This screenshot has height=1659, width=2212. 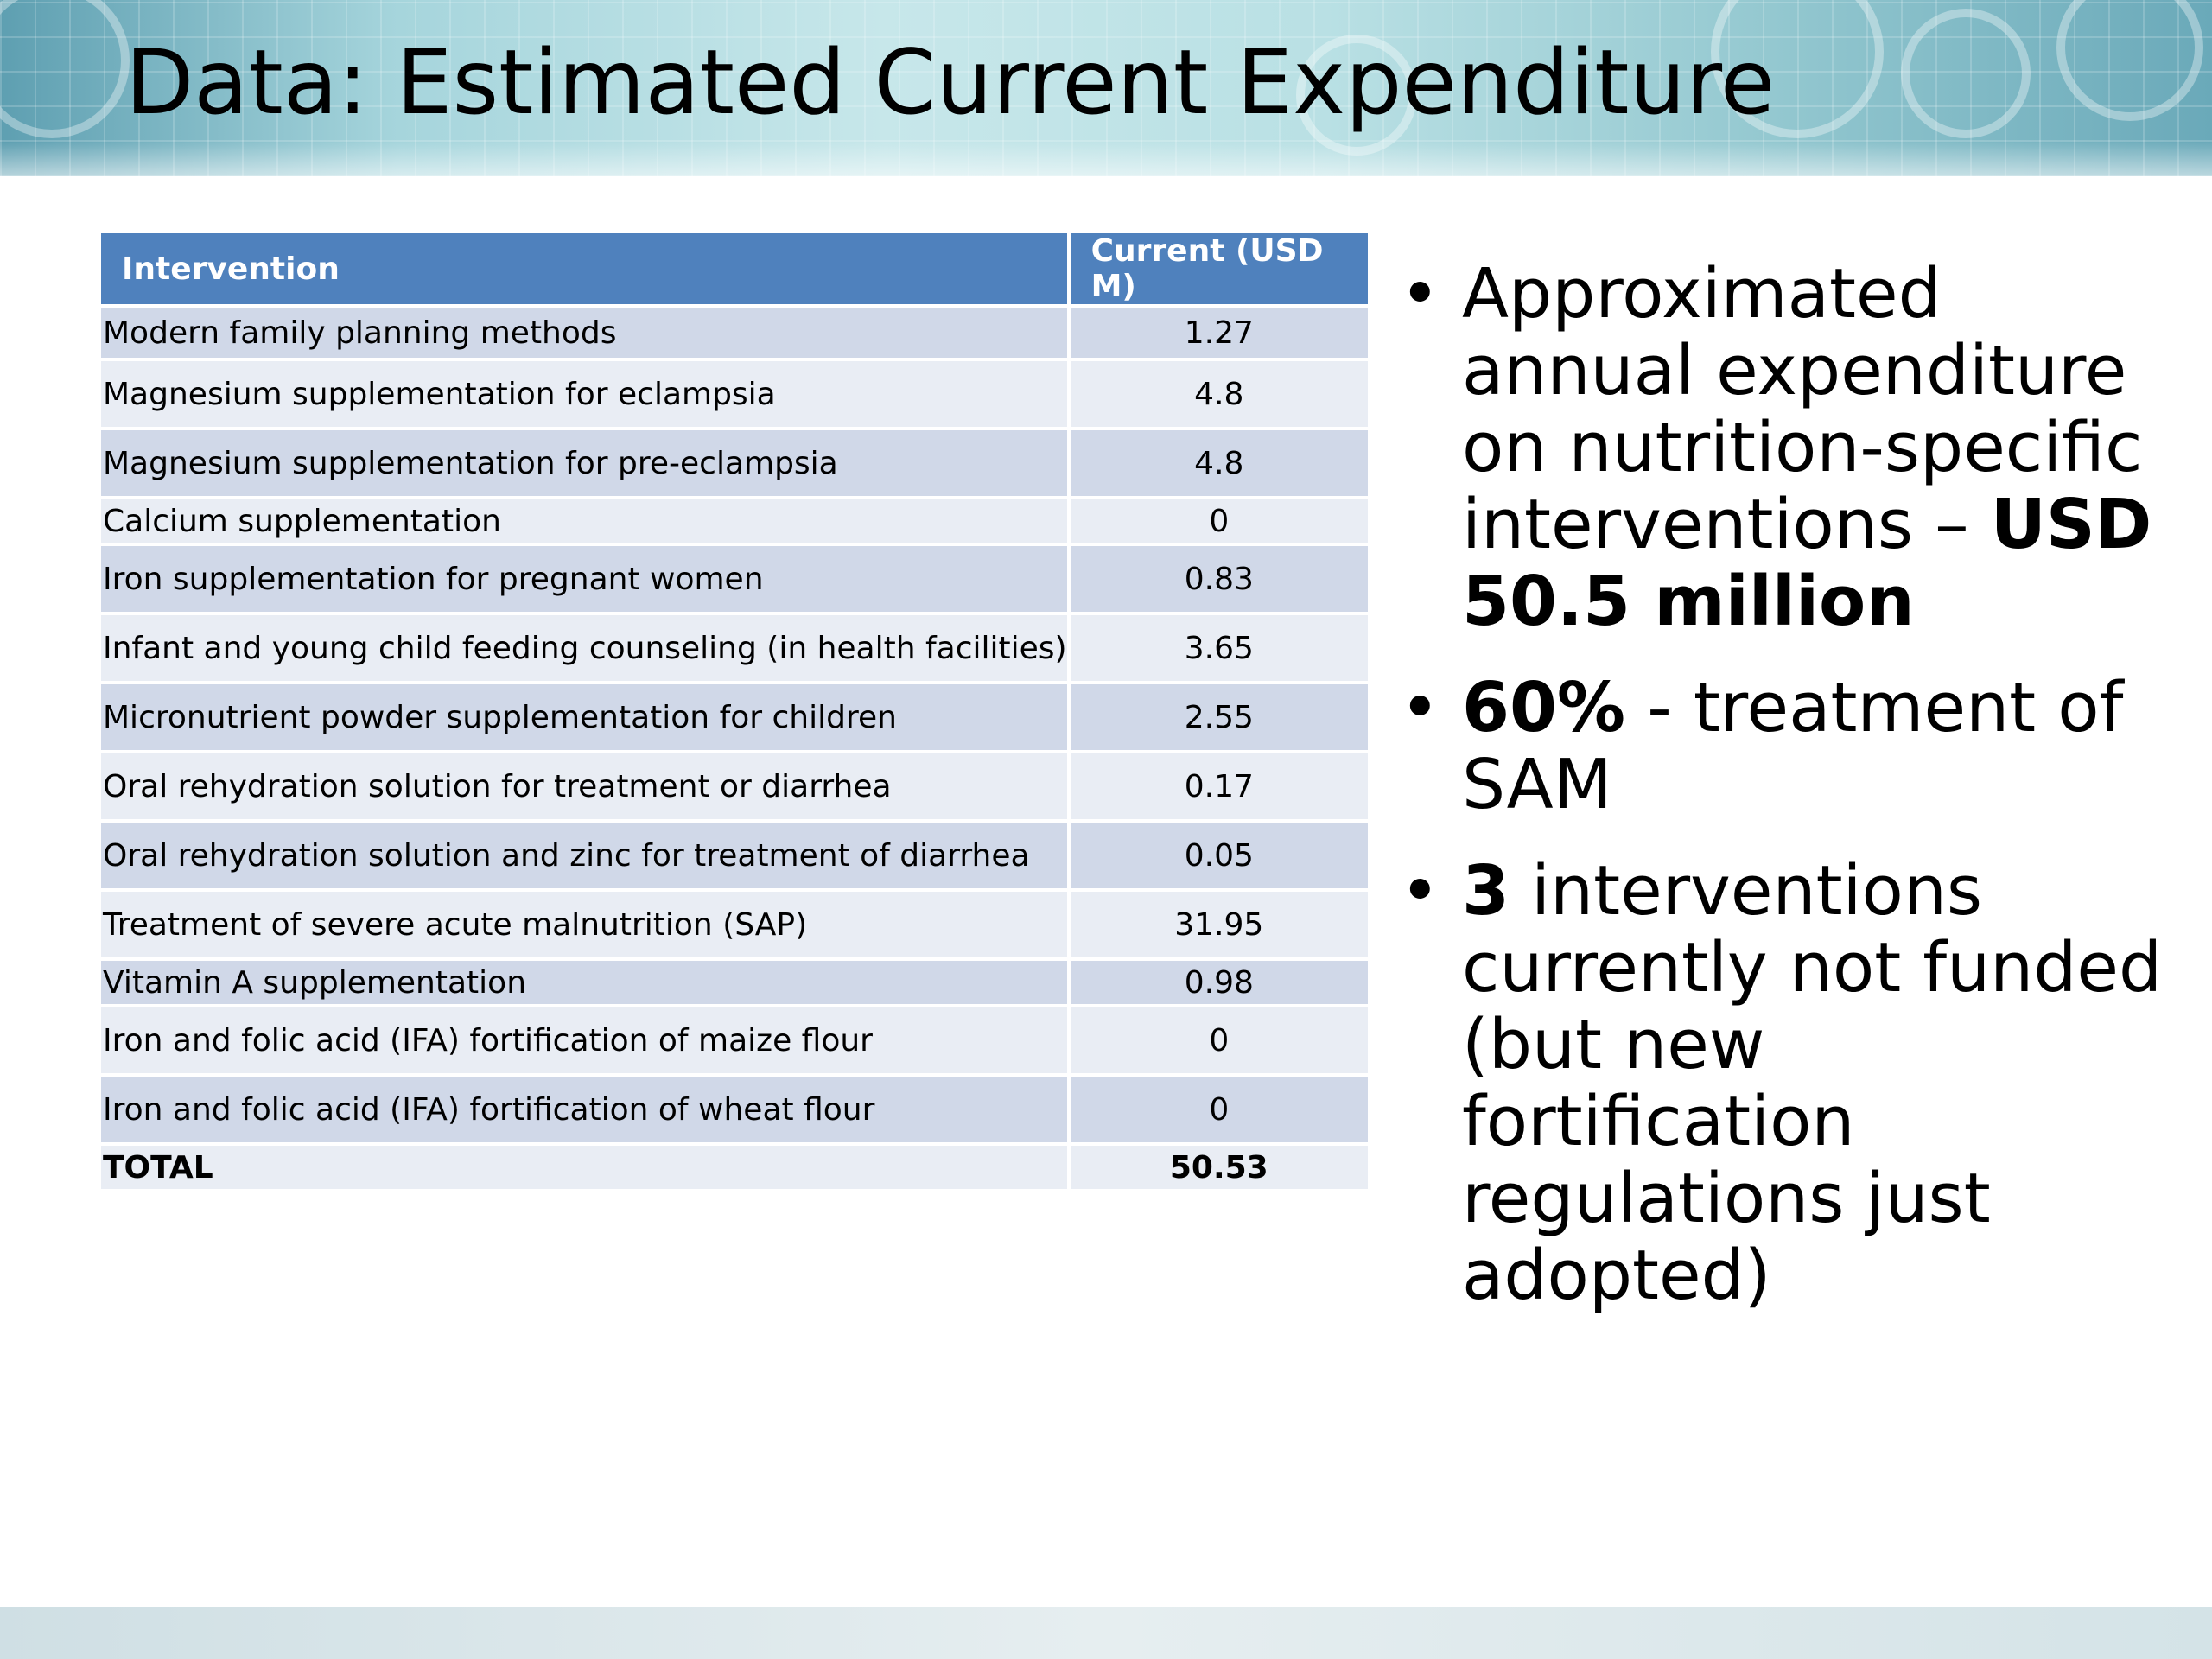 What do you see at coordinates (1793, 746) in the screenshot?
I see `bullet-text: - treatment of SAM` at bounding box center [1793, 746].